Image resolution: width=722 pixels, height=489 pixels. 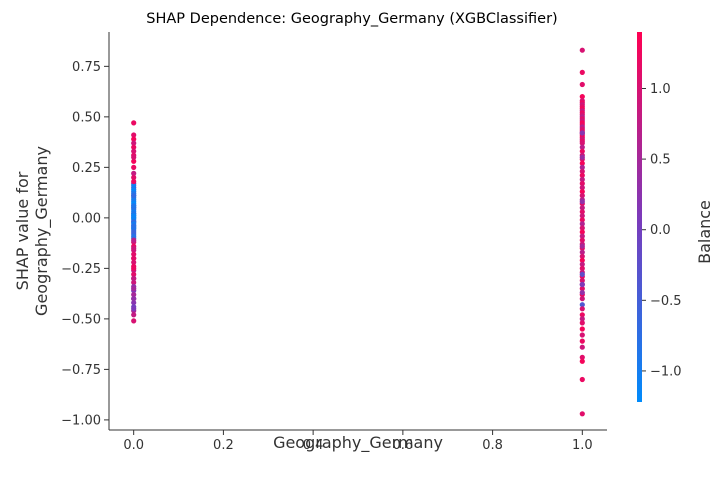 What do you see at coordinates (86, 168) in the screenshot?
I see `y-tick-label: 0.25` at bounding box center [86, 168].